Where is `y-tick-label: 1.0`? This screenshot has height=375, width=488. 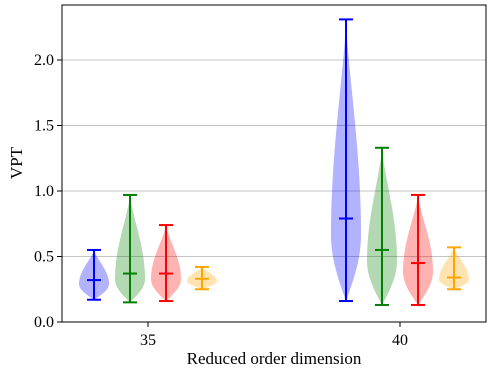 y-tick-label: 1.0 is located at coordinates (44, 191).